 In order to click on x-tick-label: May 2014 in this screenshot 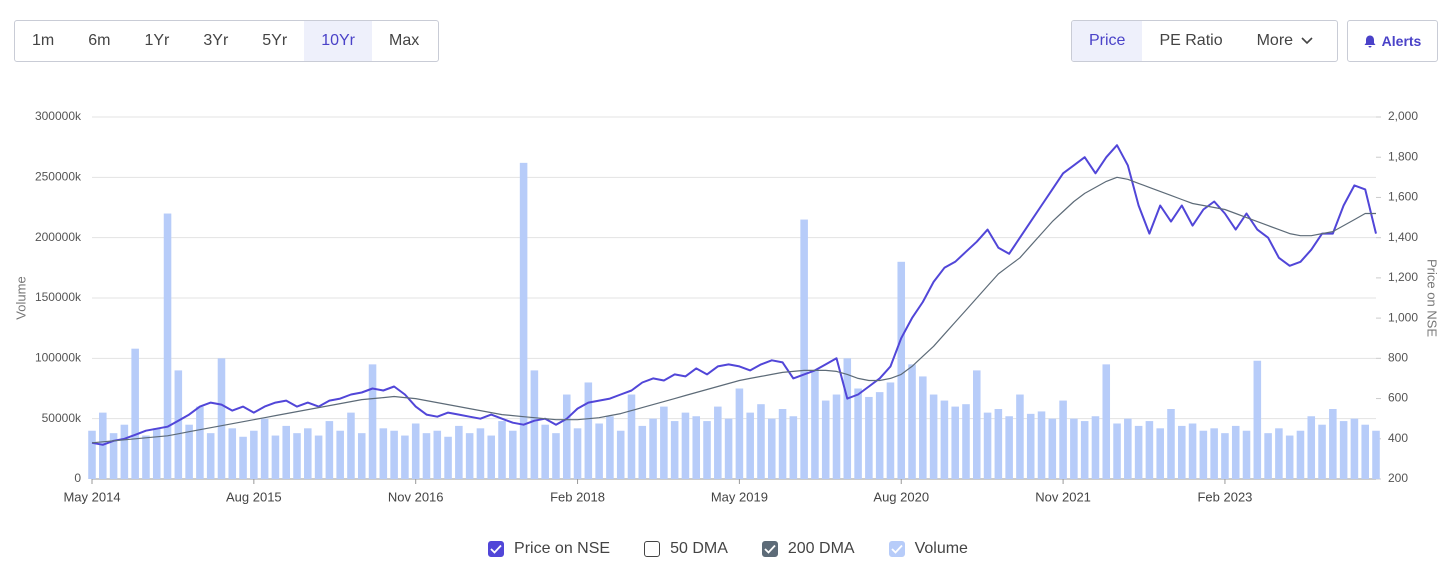, I will do `click(91, 496)`.